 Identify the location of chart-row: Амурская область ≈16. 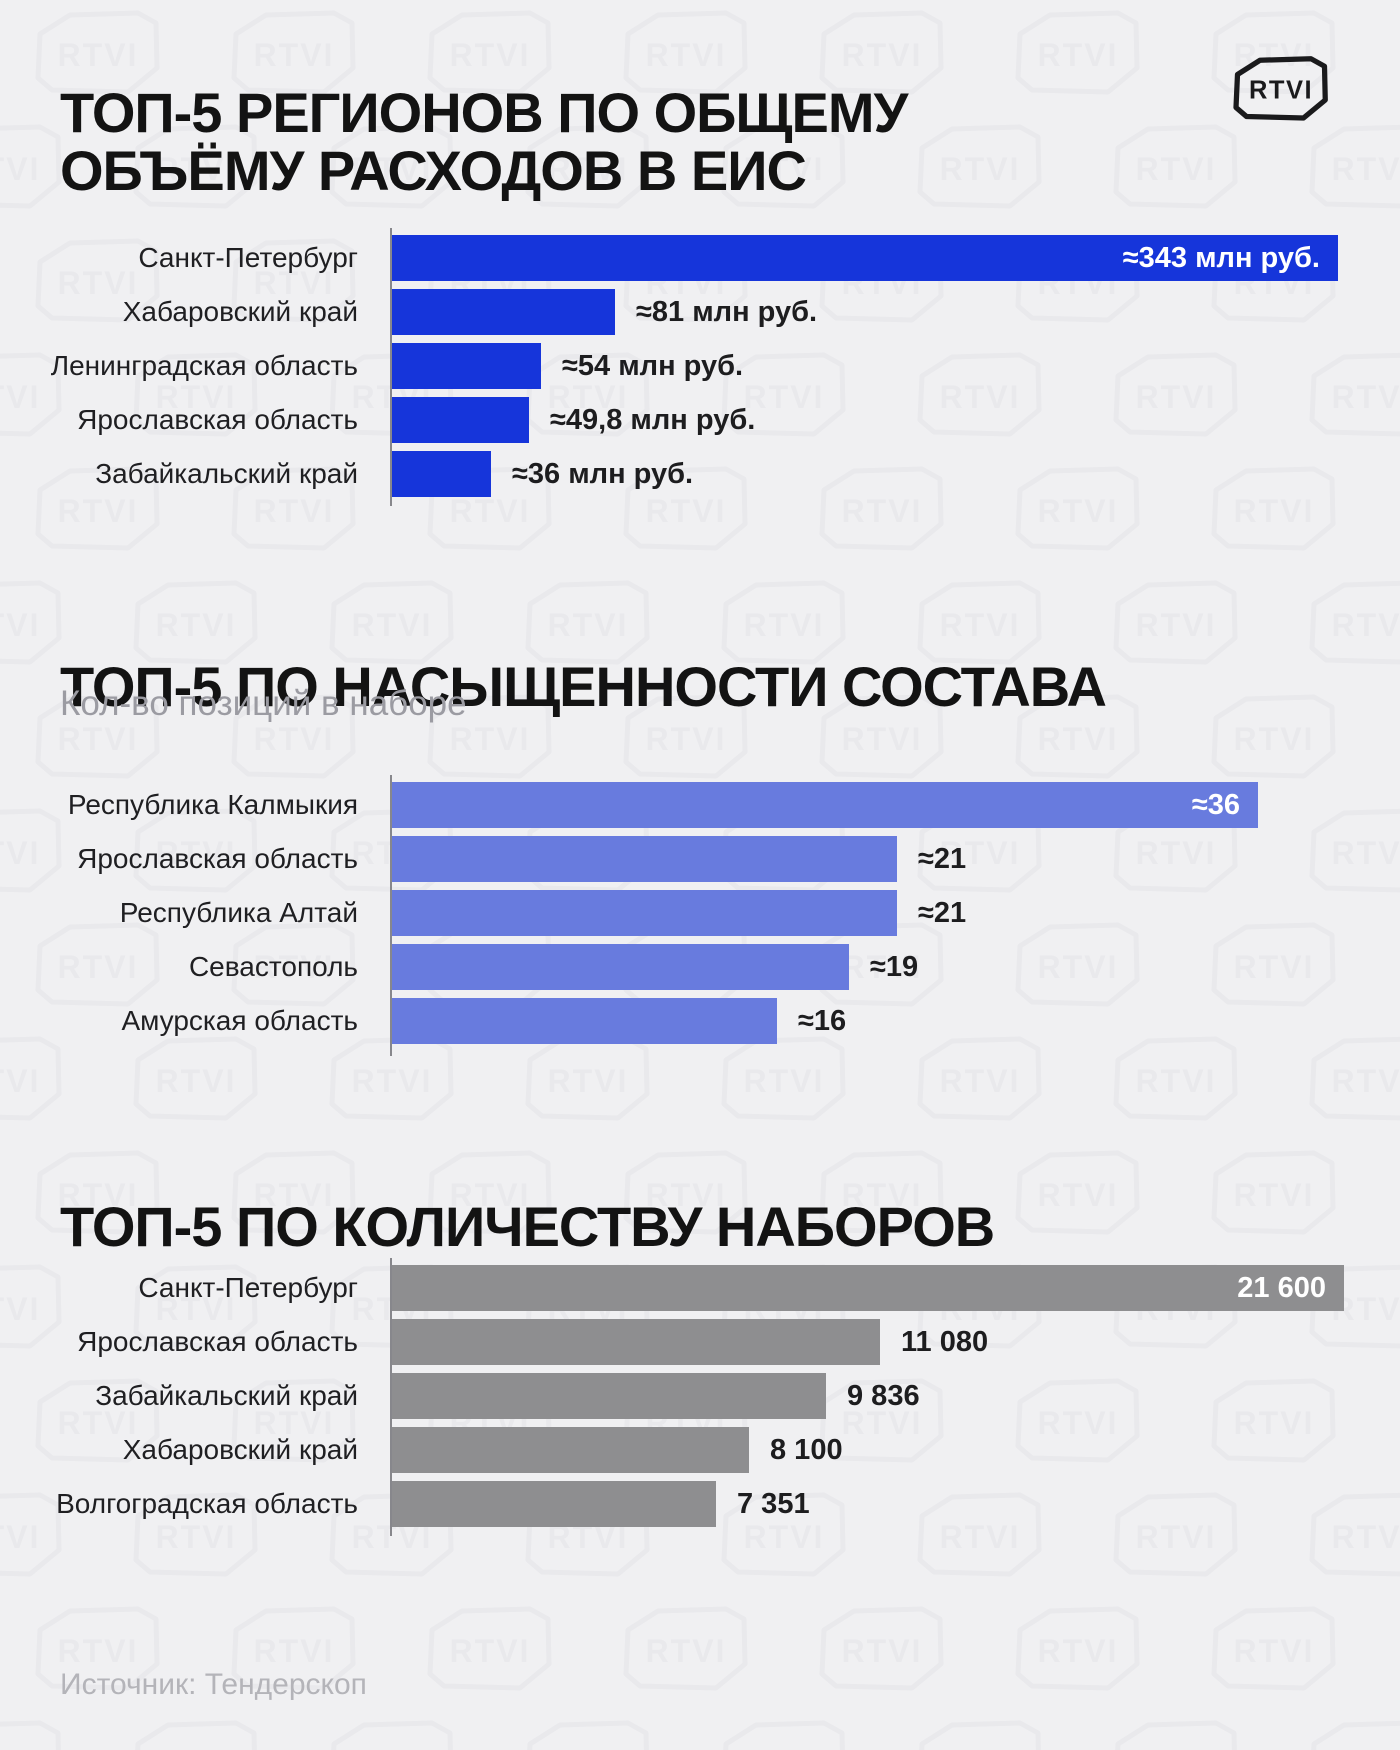
(700, 1021).